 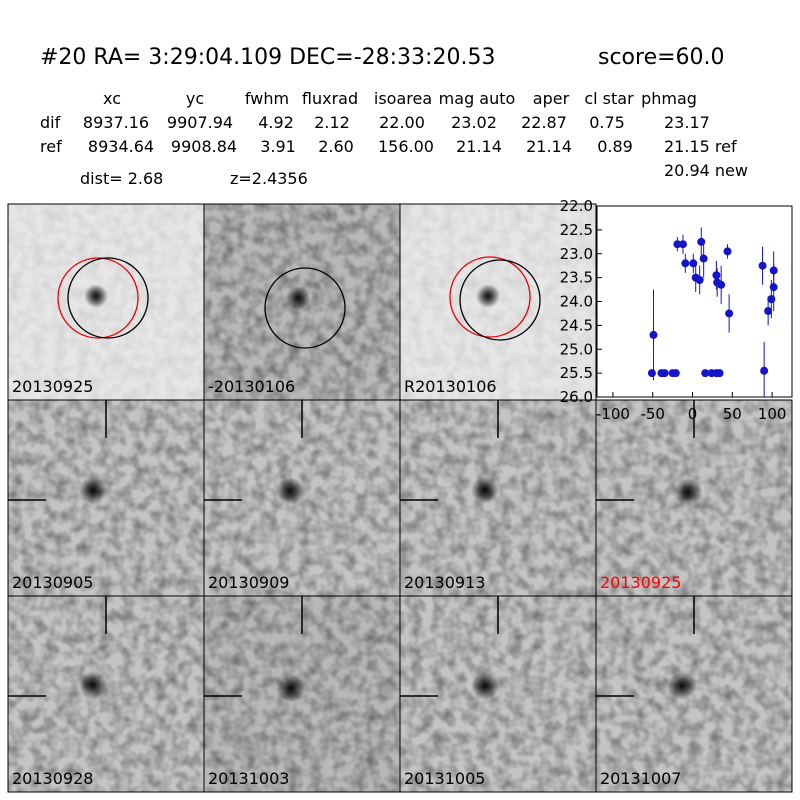 I want to click on table-cell: 9908.84, so click(x=204, y=146).